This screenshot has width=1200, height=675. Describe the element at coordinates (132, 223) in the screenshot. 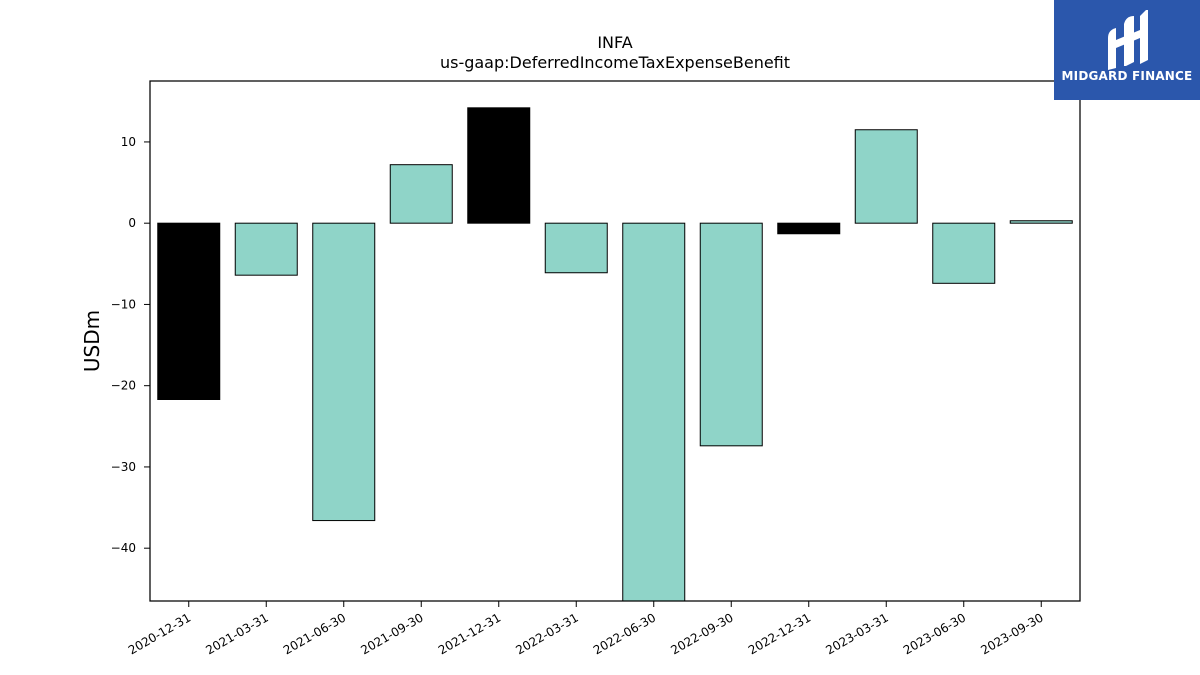

I see `y-tick-label: 0` at that location.